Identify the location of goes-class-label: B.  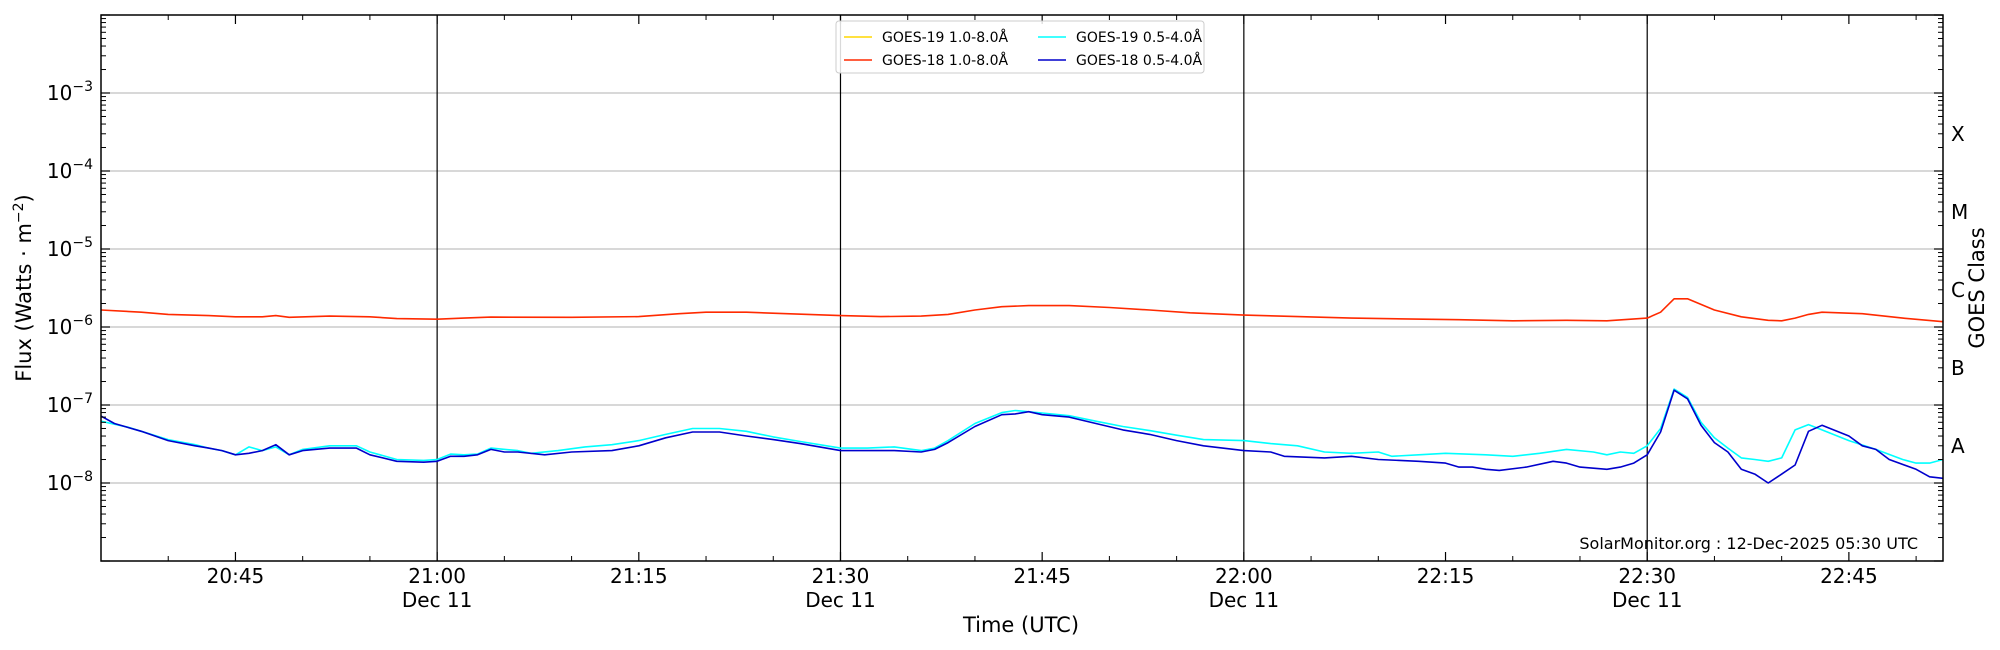
(1958, 368).